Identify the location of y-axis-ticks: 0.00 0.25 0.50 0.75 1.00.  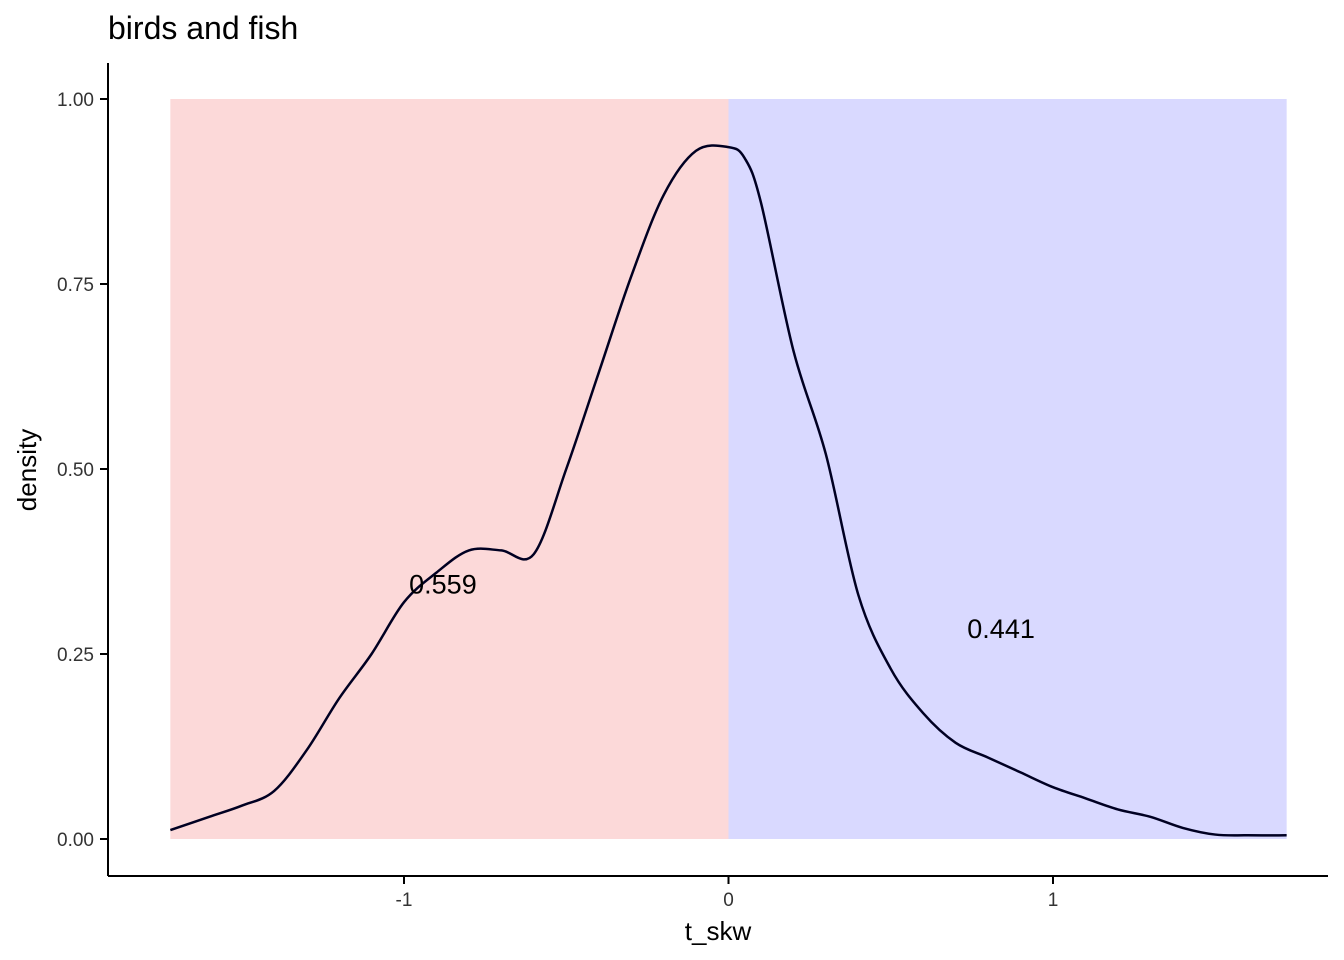
(82, 470).